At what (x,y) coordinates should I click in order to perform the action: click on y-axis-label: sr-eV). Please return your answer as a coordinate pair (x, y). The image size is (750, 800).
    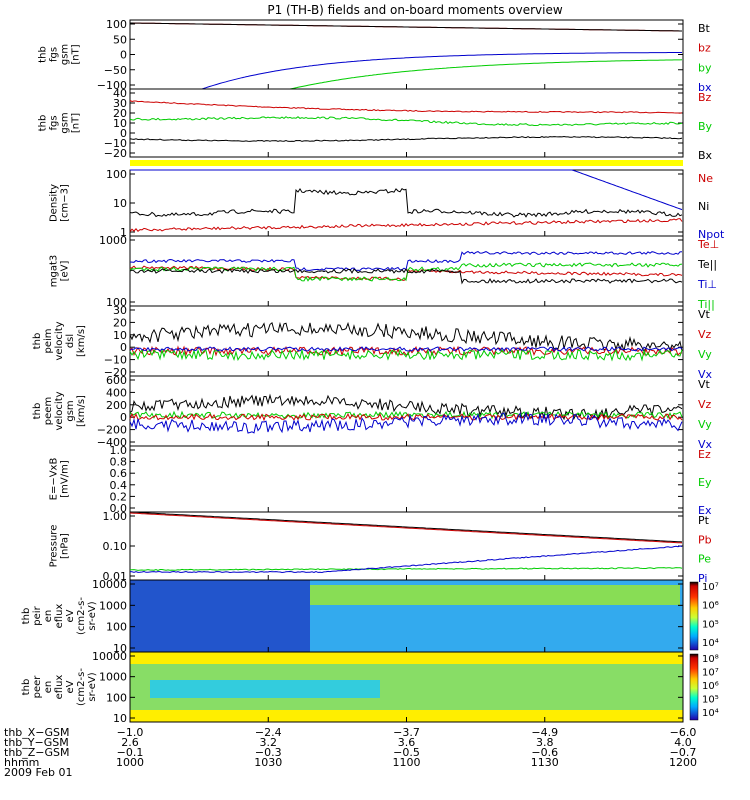
    Looking at the image, I should click on (92, 686).